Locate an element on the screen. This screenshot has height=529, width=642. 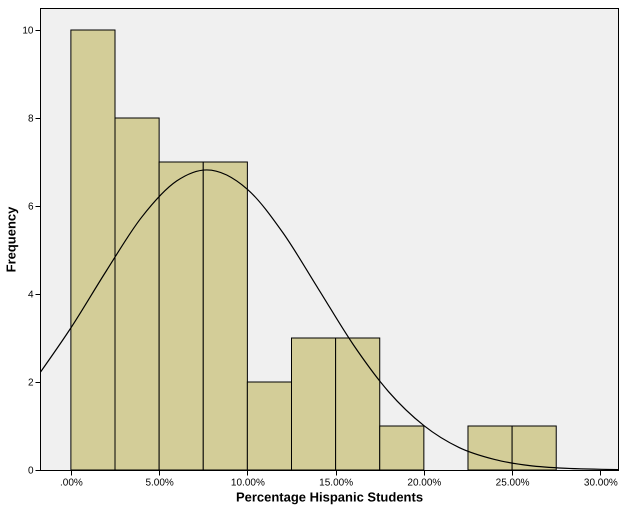
x-tick-label: 20.00% is located at coordinates (424, 483).